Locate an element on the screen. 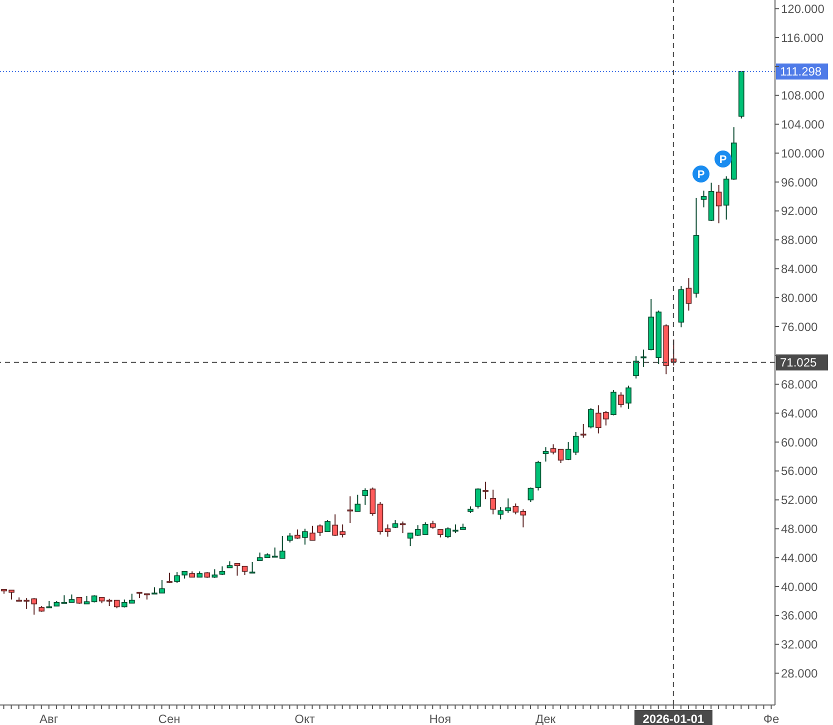 This screenshot has width=833, height=725. y-tick-label: 76.000 is located at coordinates (799, 327).